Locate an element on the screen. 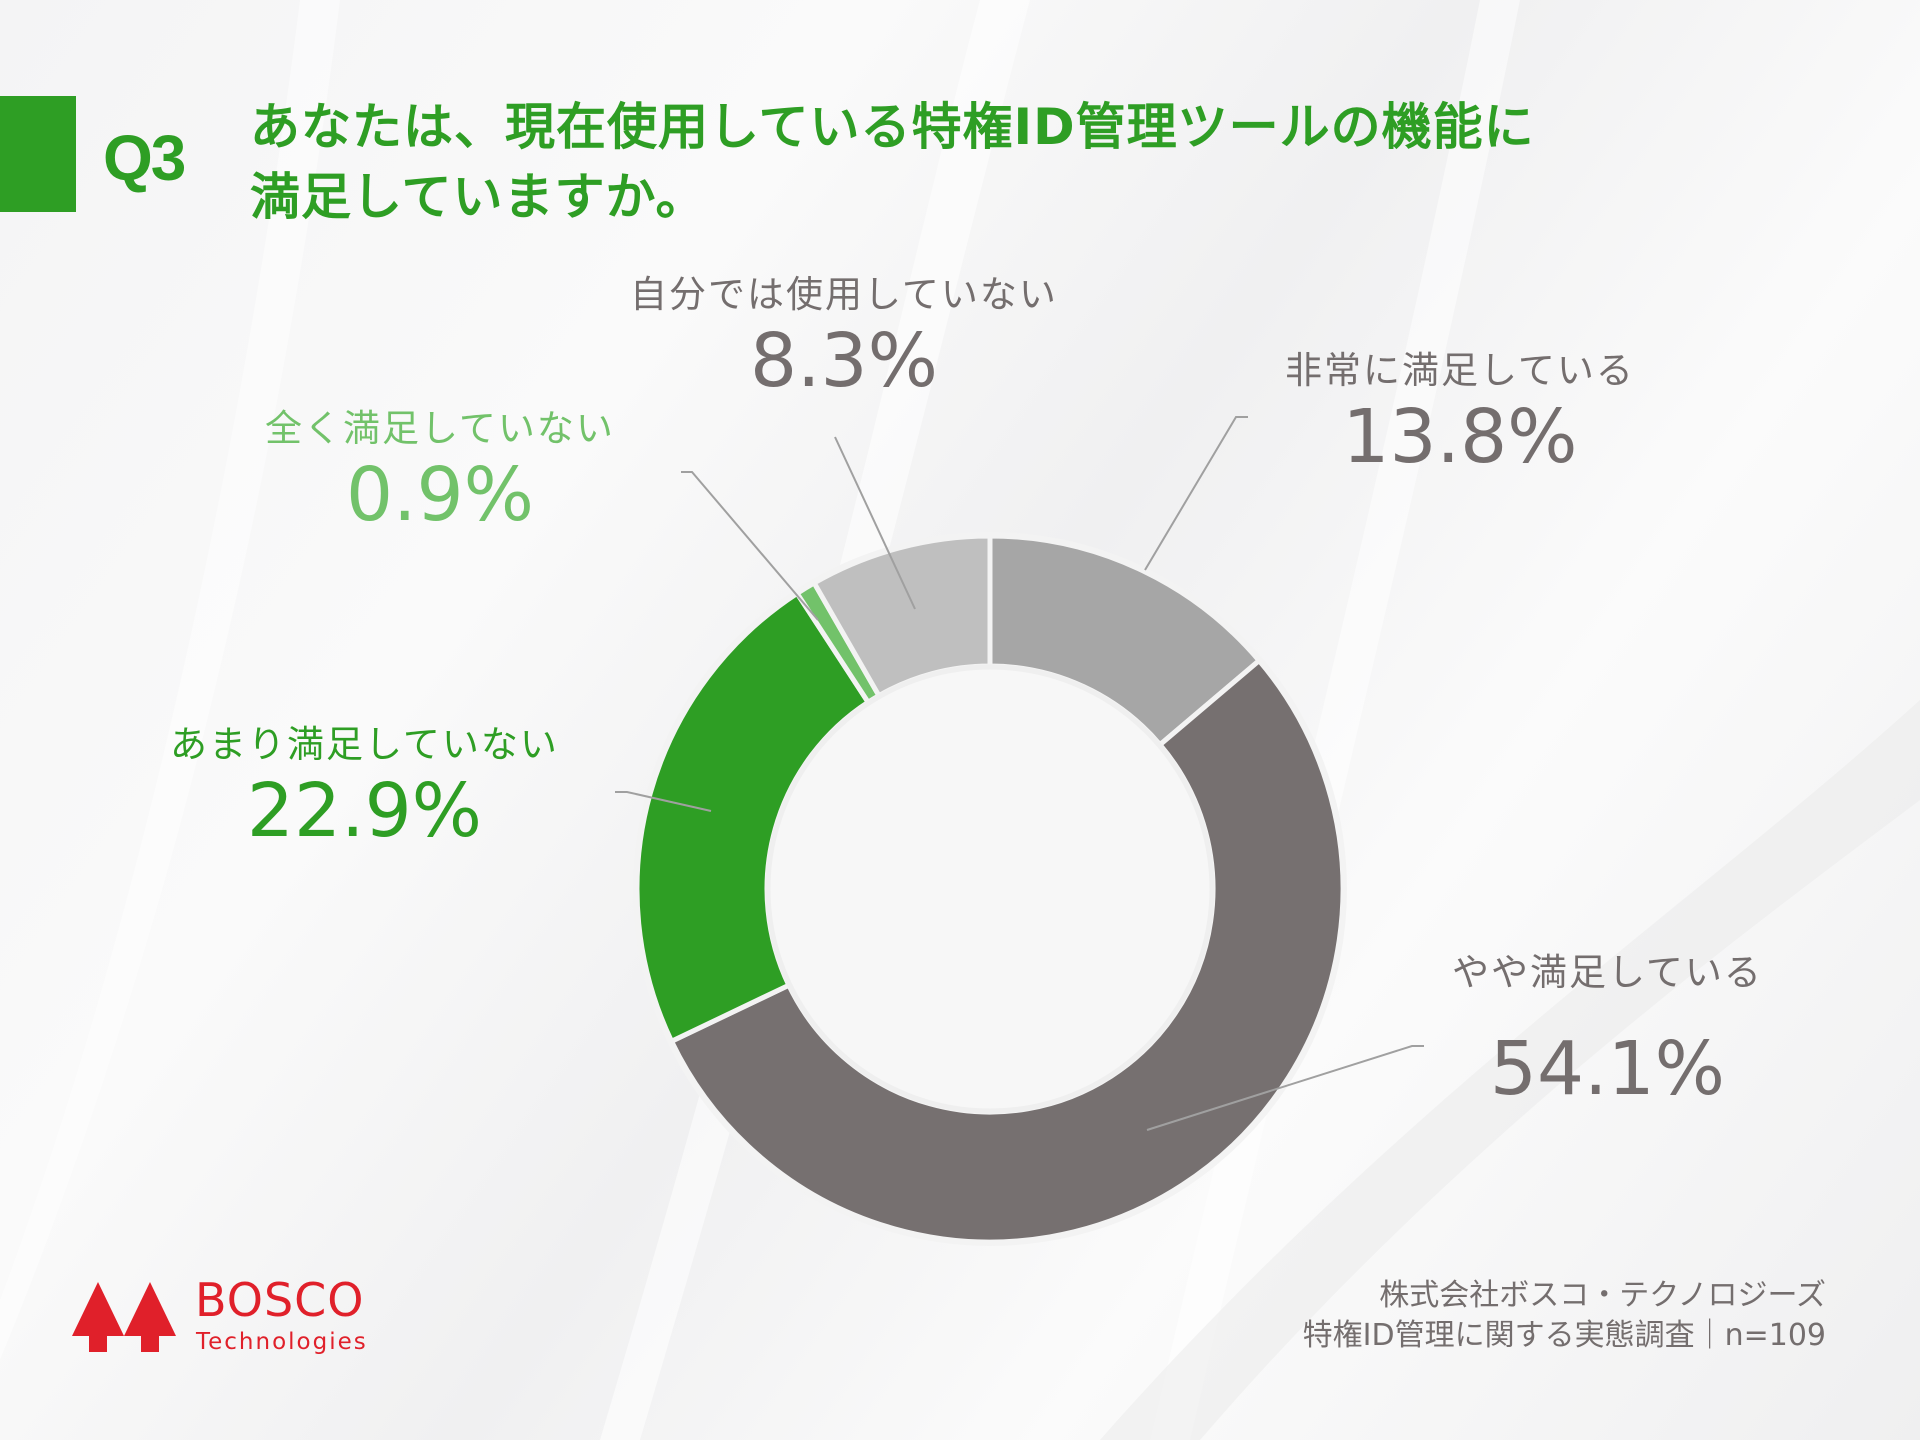 The width and height of the screenshot is (1920, 1440). label-value: 8.3% is located at coordinates (843, 361).